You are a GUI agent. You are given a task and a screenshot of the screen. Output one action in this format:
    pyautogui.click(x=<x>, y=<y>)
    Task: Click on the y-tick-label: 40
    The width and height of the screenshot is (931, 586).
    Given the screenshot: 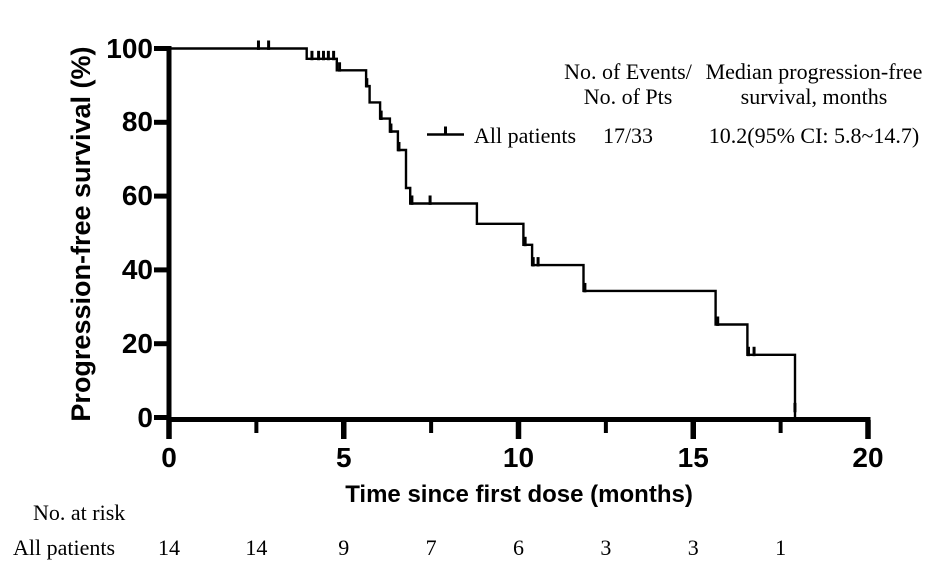 What is the action you would take?
    pyautogui.click(x=137, y=269)
    